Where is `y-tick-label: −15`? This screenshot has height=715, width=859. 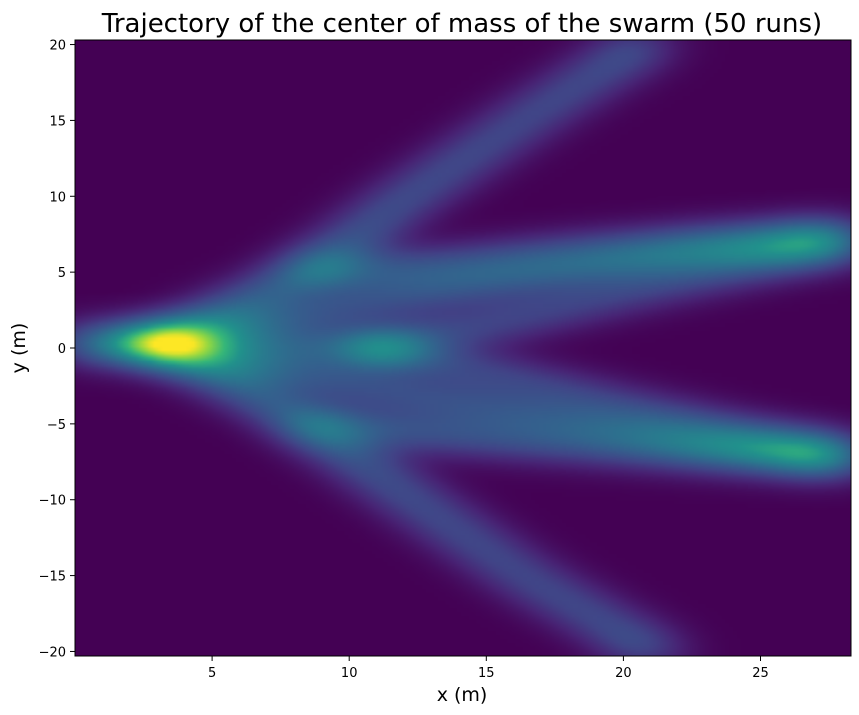 y-tick-label: −15 is located at coordinates (52, 577).